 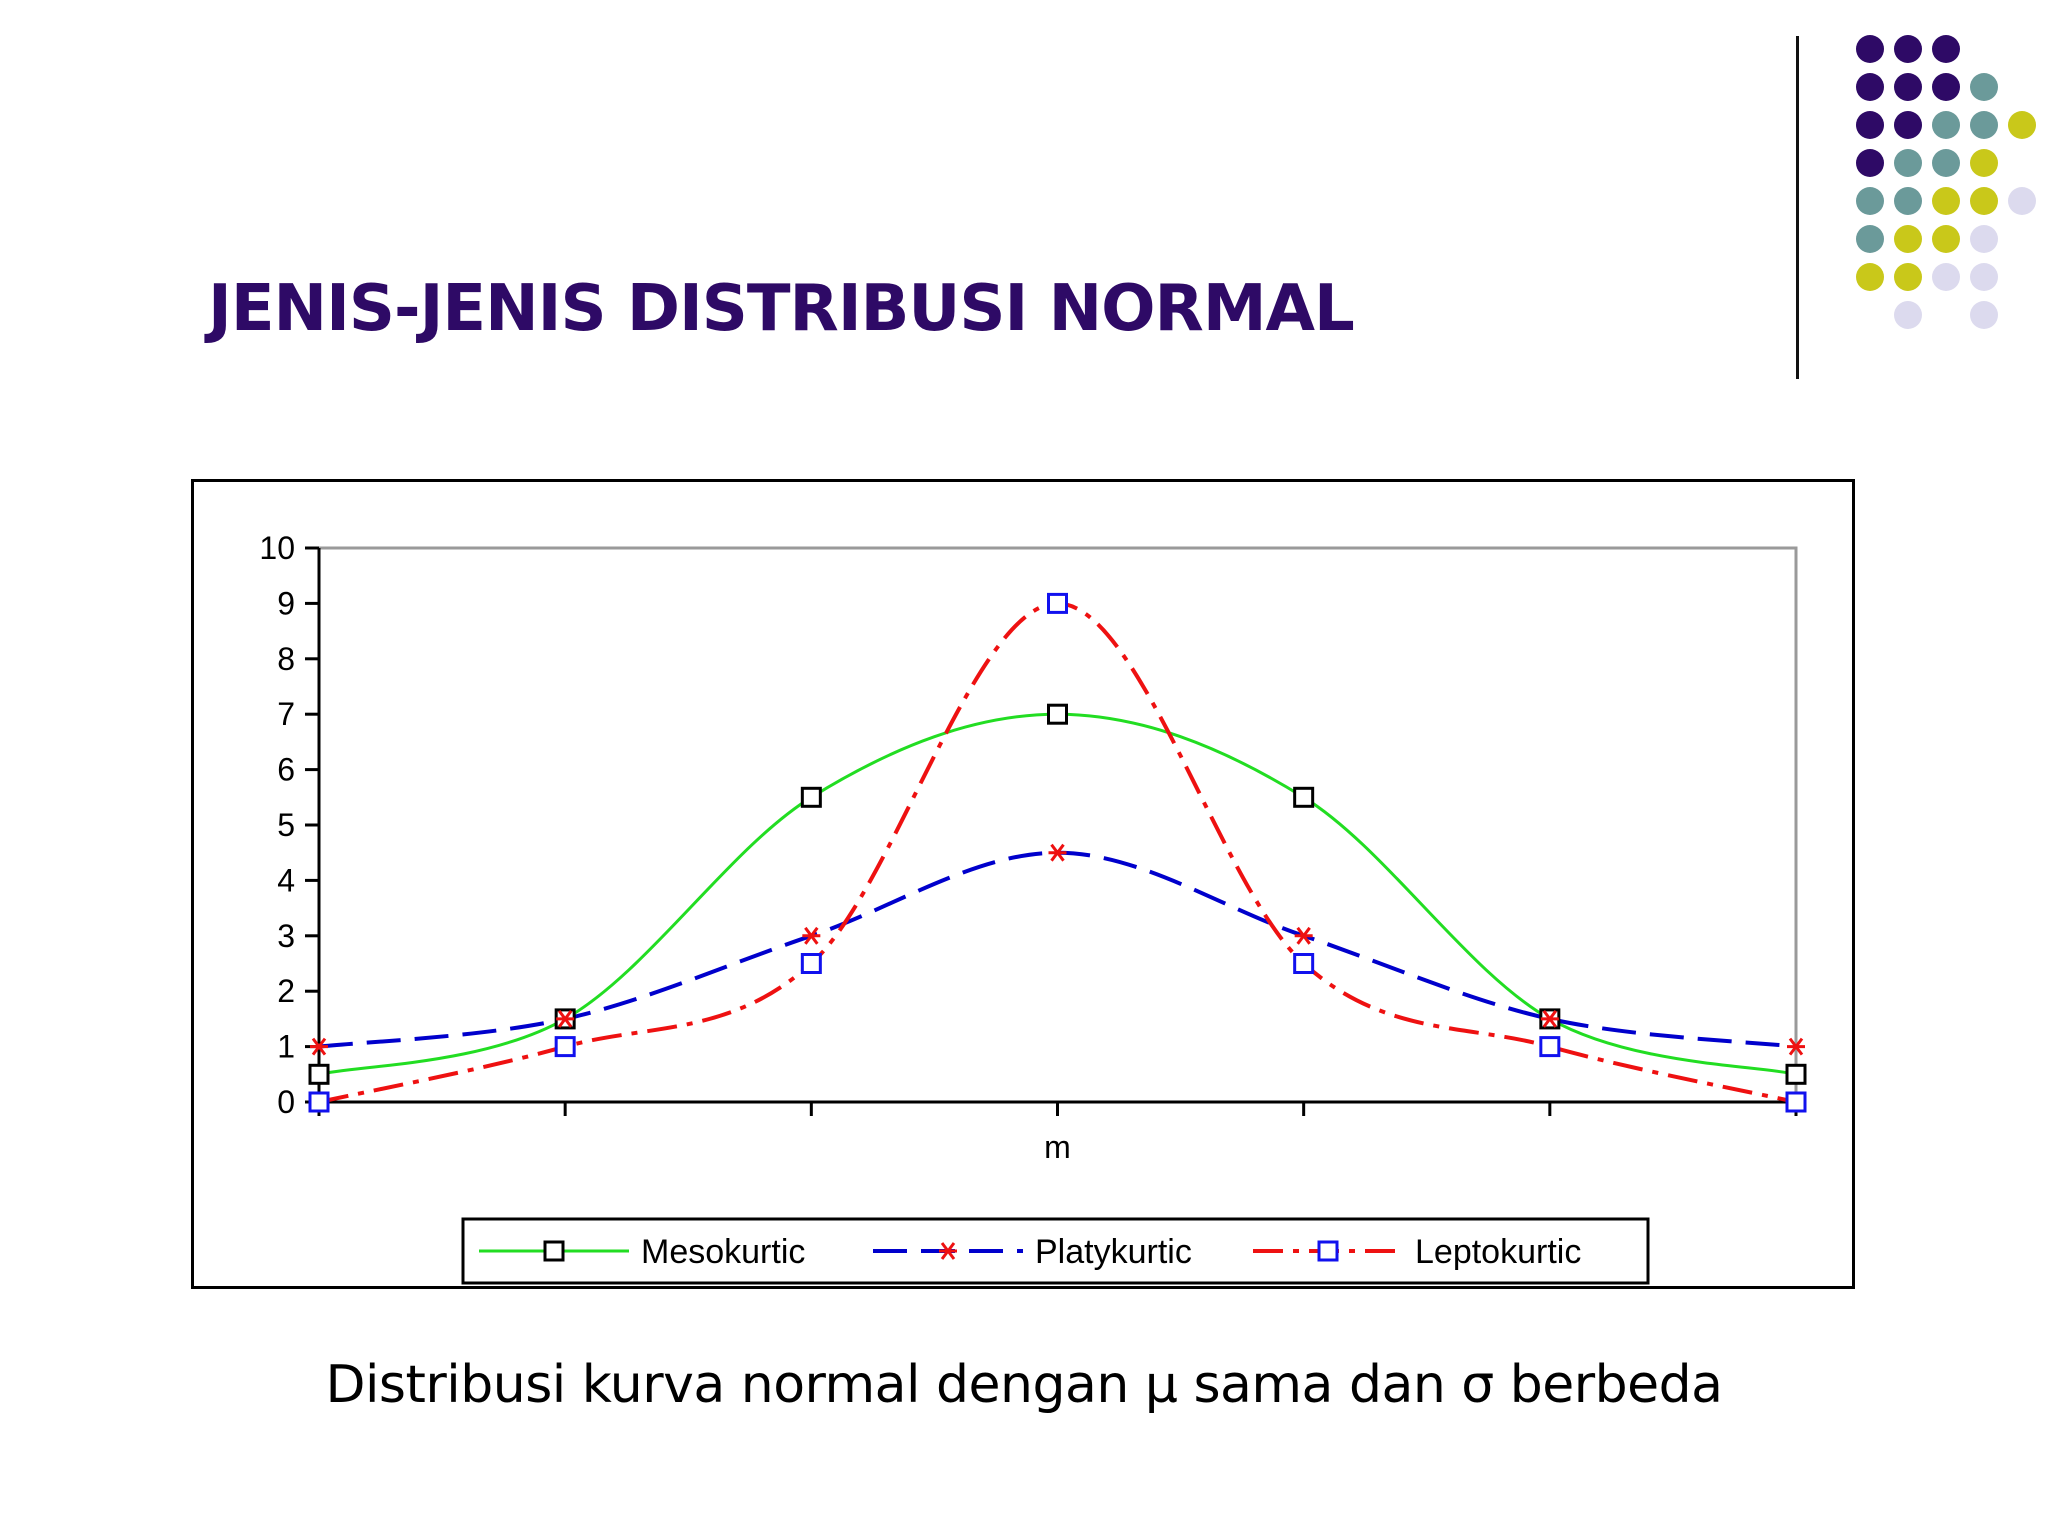 I want to click on legend-marker-leptokurtic, so click(x=1328, y=1251).